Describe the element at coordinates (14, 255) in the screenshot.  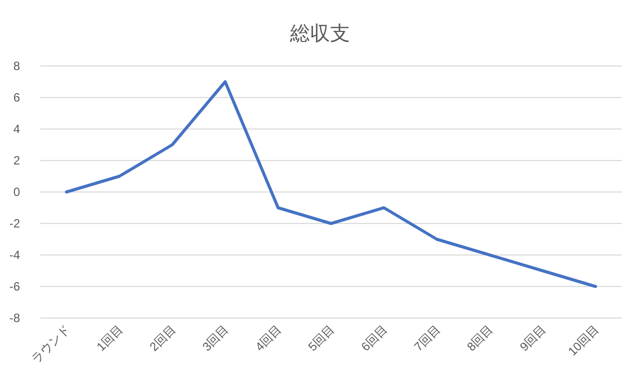
I see `y-tick-label: -4` at that location.